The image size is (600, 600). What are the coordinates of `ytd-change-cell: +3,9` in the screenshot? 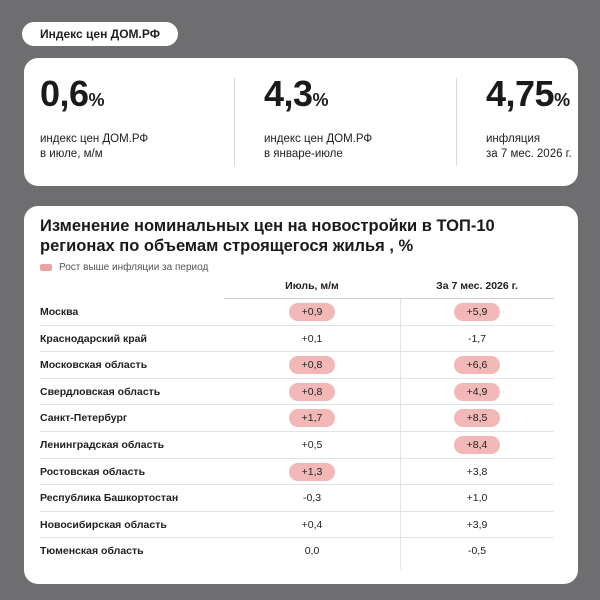 It's located at (477, 525).